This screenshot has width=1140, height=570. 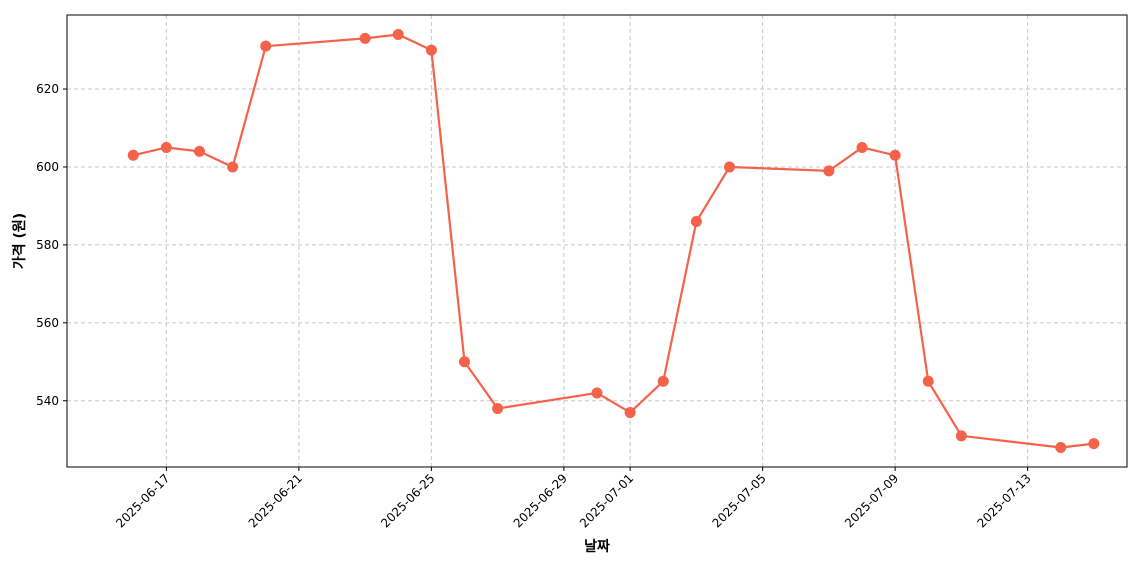 I want to click on x-tick-label: 2025-07-13, so click(x=1004, y=500).